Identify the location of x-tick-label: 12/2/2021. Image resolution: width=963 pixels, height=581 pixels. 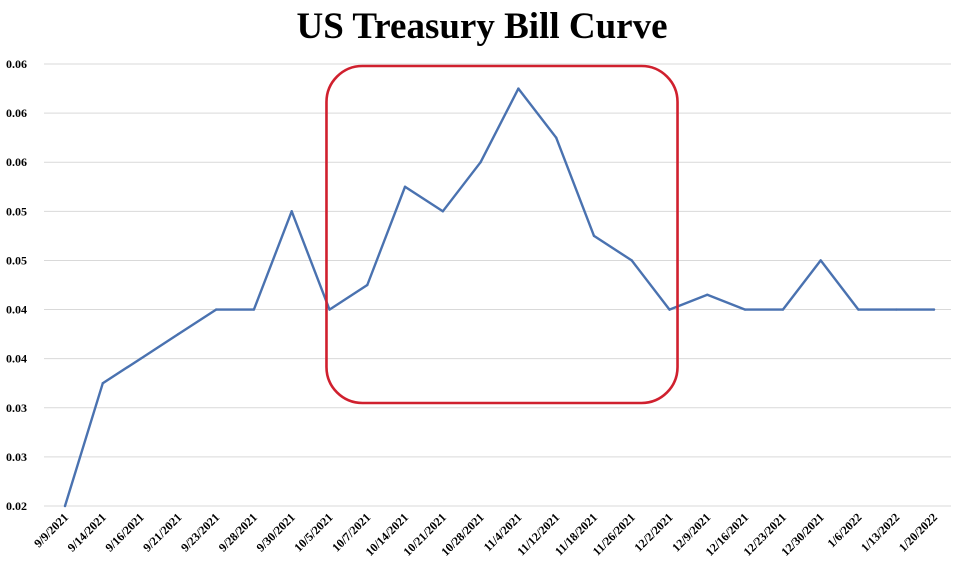
(653, 532).